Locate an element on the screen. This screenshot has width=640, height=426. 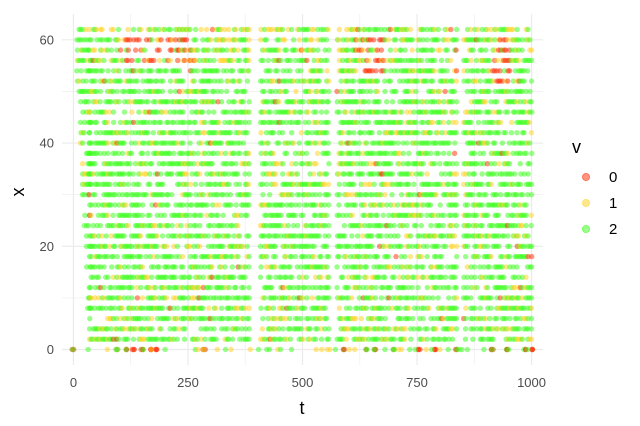
data-point-2020 is located at coordinates (281, 215).